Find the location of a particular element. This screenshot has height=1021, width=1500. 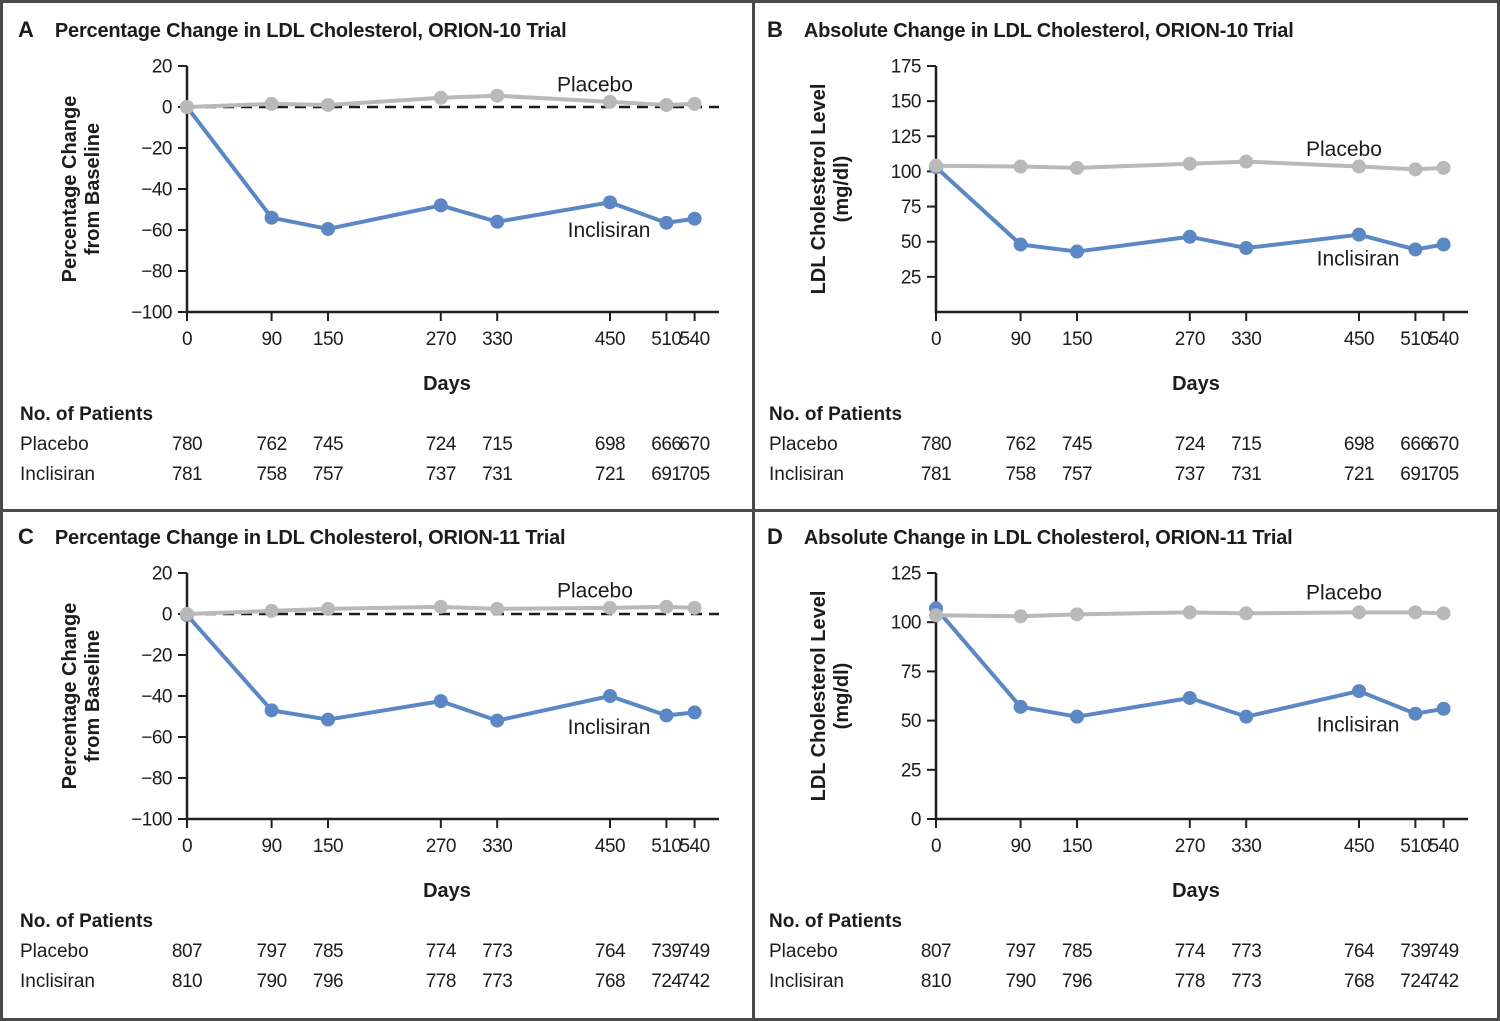

y-tick-label: −60 is located at coordinates (156, 231).